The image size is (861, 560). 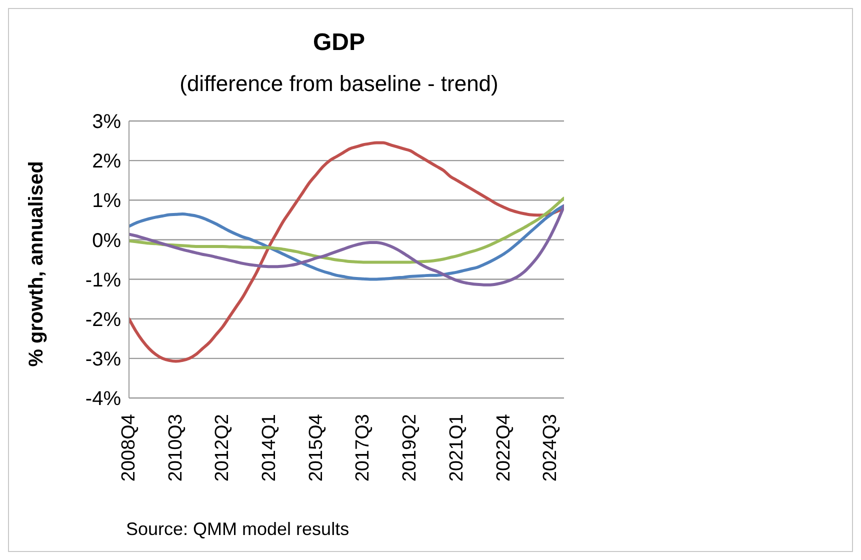 What do you see at coordinates (339, 43) in the screenshot?
I see `chart-title: GDP` at bounding box center [339, 43].